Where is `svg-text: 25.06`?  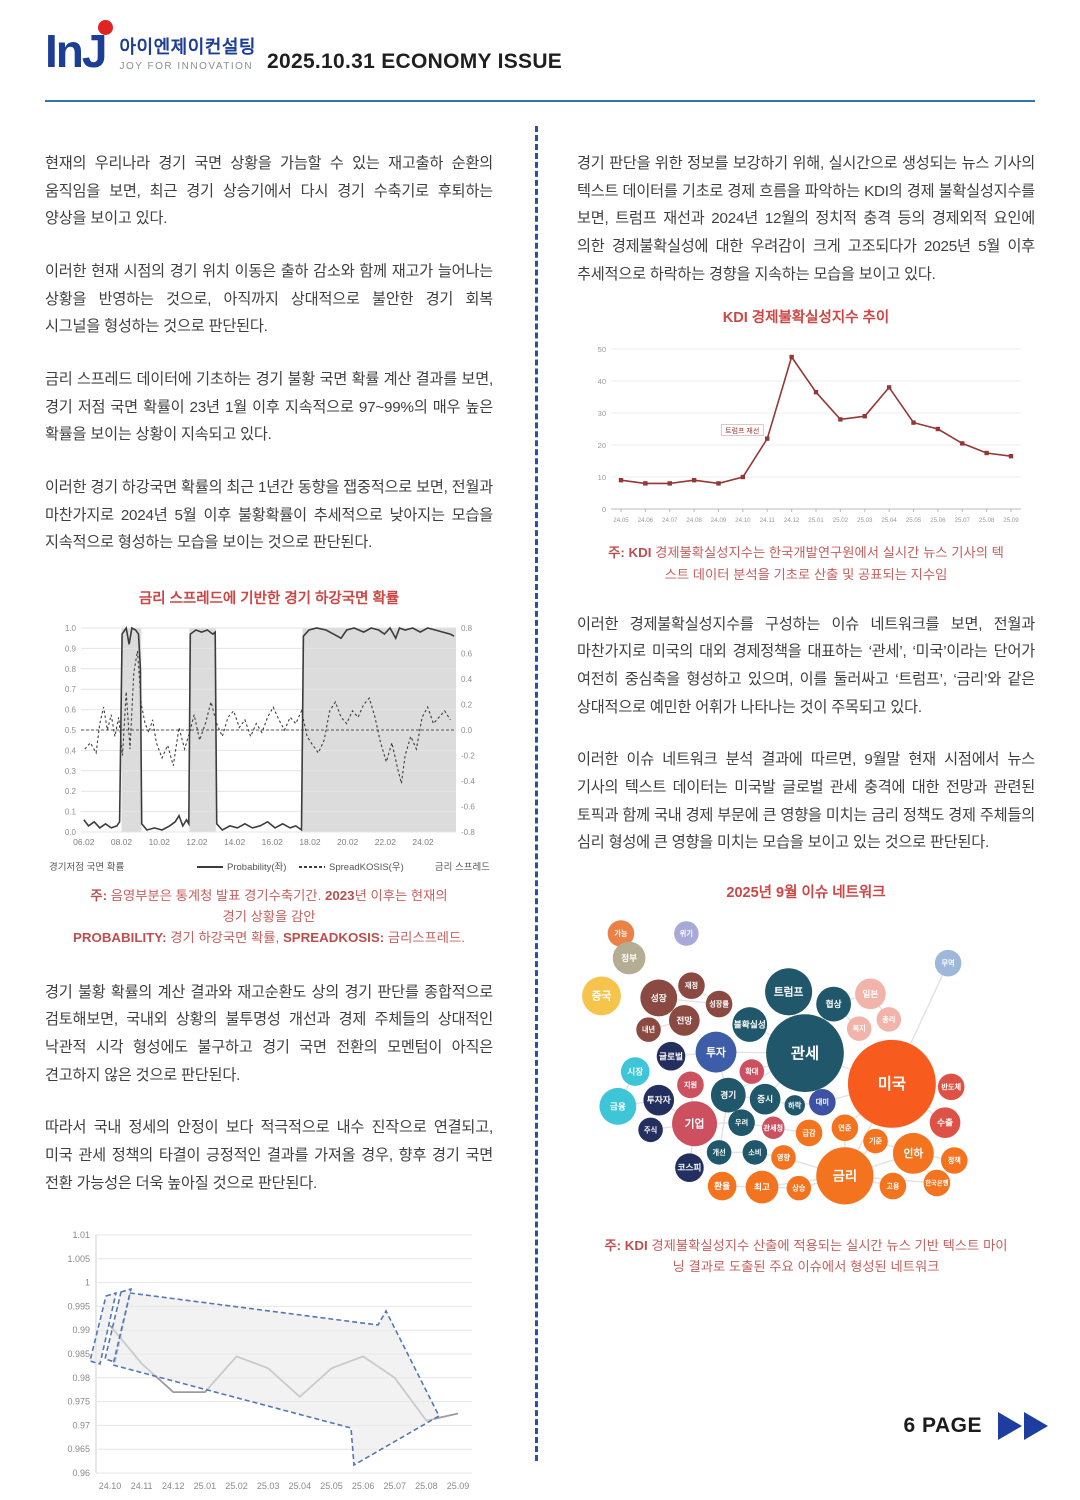
svg-text: 25.06 is located at coordinates (363, 1486).